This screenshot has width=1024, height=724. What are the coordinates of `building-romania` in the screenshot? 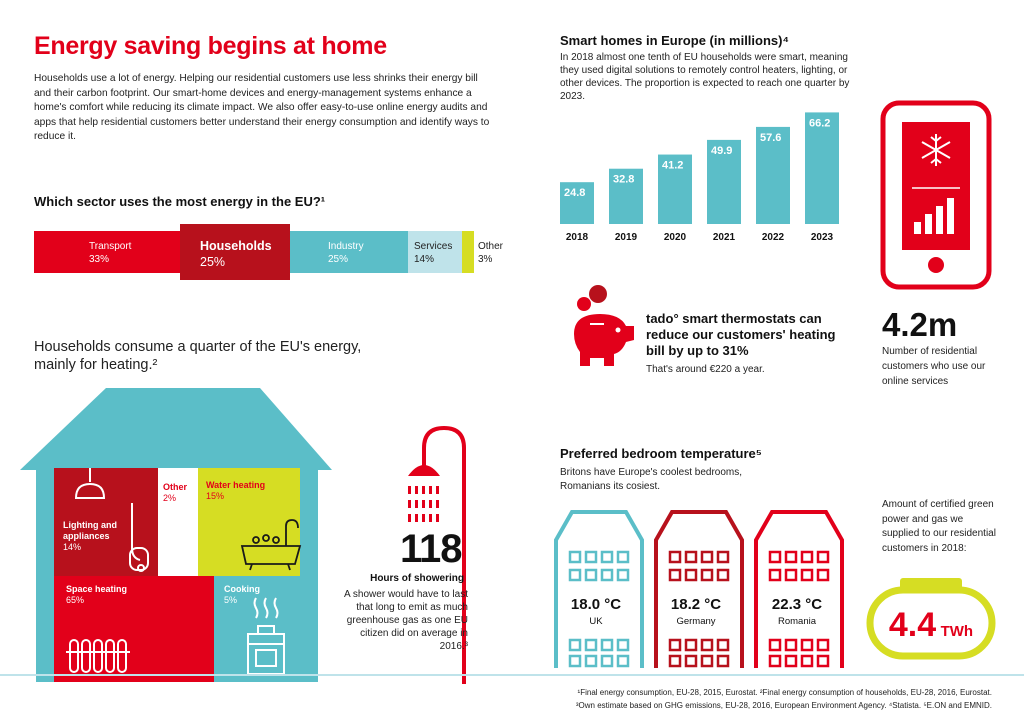 It's located at (799, 589).